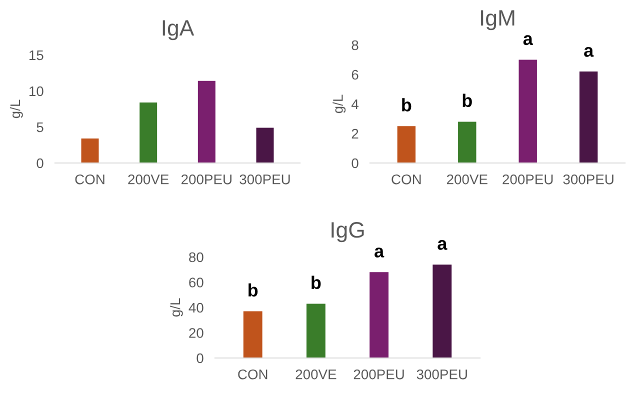 This screenshot has width=633, height=394. What do you see at coordinates (355, 75) in the screenshot?
I see `y-tick-label: 6` at bounding box center [355, 75].